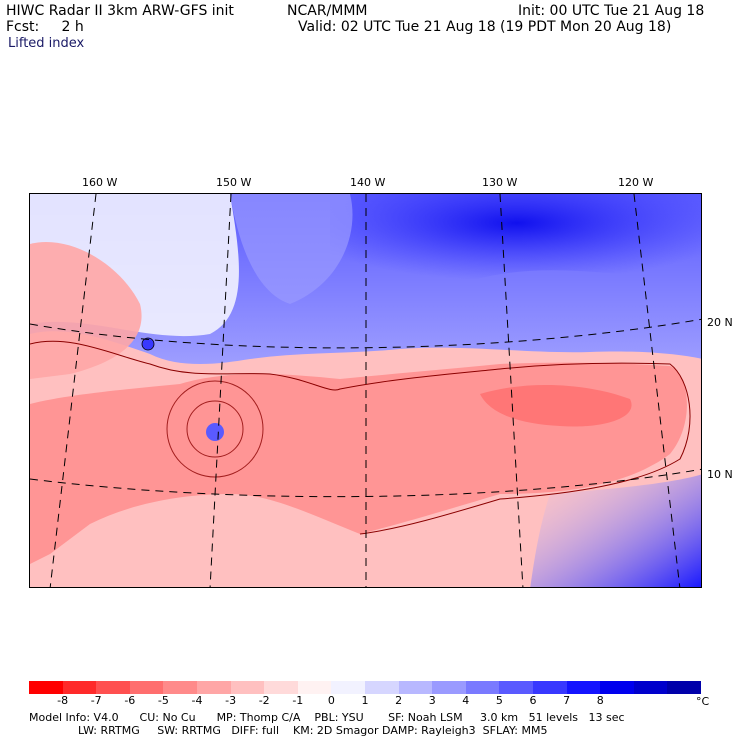 Image resolution: width=740 pixels, height=740 pixels. Describe the element at coordinates (703, 701) in the screenshot. I see `colorbar-unit: °C` at that location.